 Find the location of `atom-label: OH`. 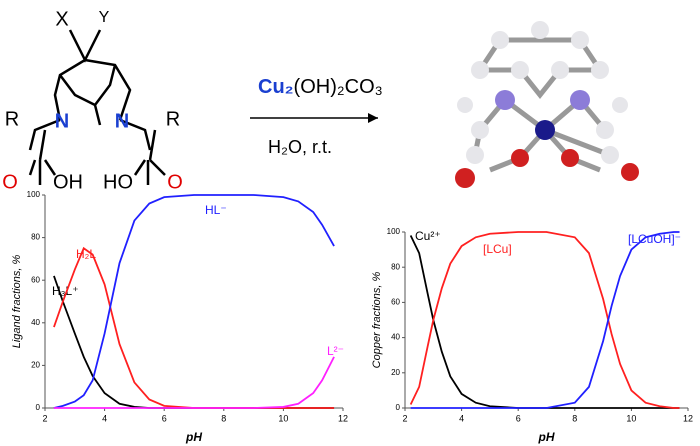

atom-label: OH is located at coordinates (68, 182).